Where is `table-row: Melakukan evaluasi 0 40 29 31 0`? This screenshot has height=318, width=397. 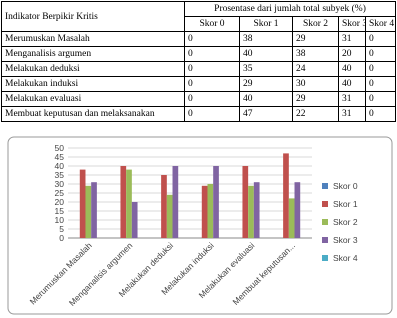 table-row: Melakukan evaluasi 0 40 29 31 0 is located at coordinates (199, 99).